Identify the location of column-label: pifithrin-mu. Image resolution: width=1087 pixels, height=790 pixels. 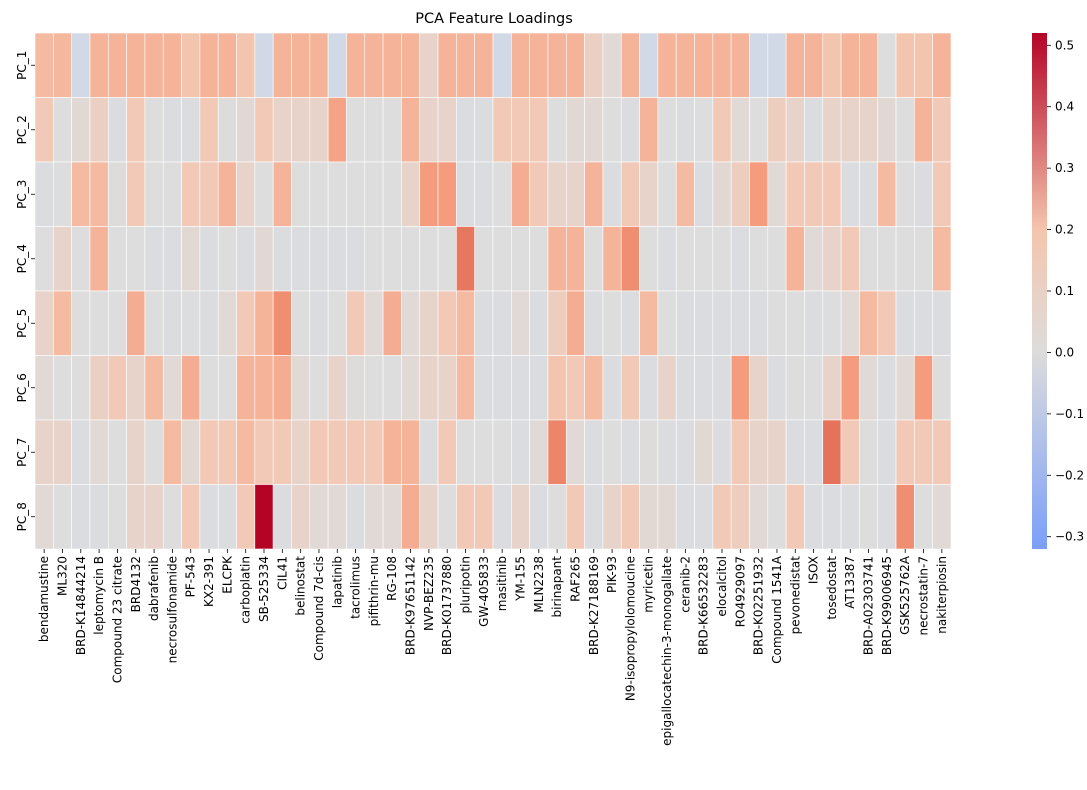
(374, 591).